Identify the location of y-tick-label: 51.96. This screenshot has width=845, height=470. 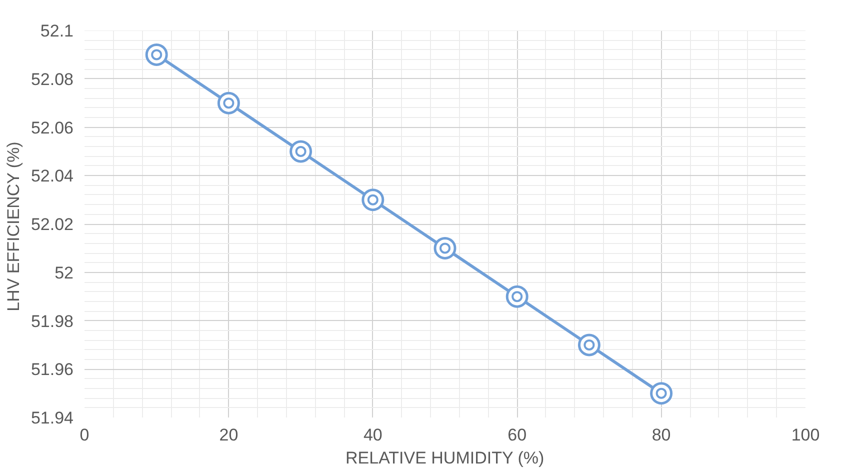
(52, 370).